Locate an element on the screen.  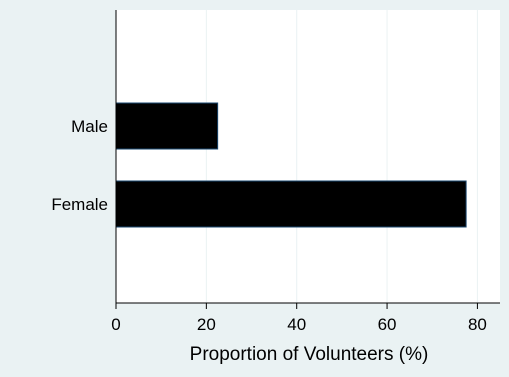
x-tick-label-60: 60 is located at coordinates (387, 324).